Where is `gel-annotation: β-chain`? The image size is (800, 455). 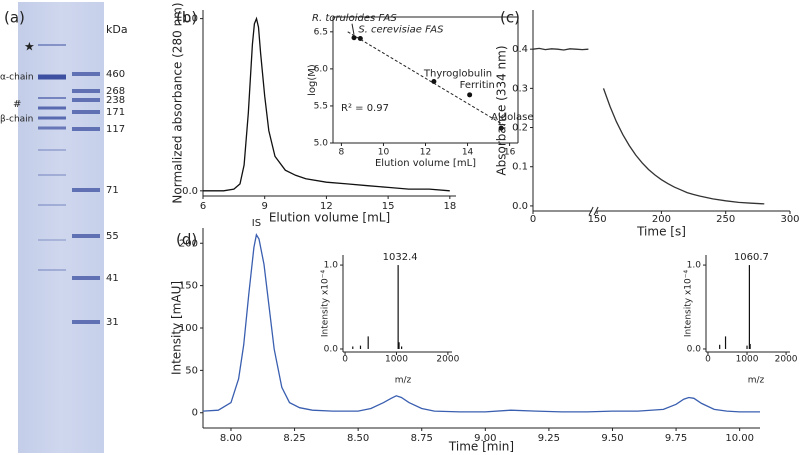
gel-annotation: β-chain is located at coordinates (16, 120).